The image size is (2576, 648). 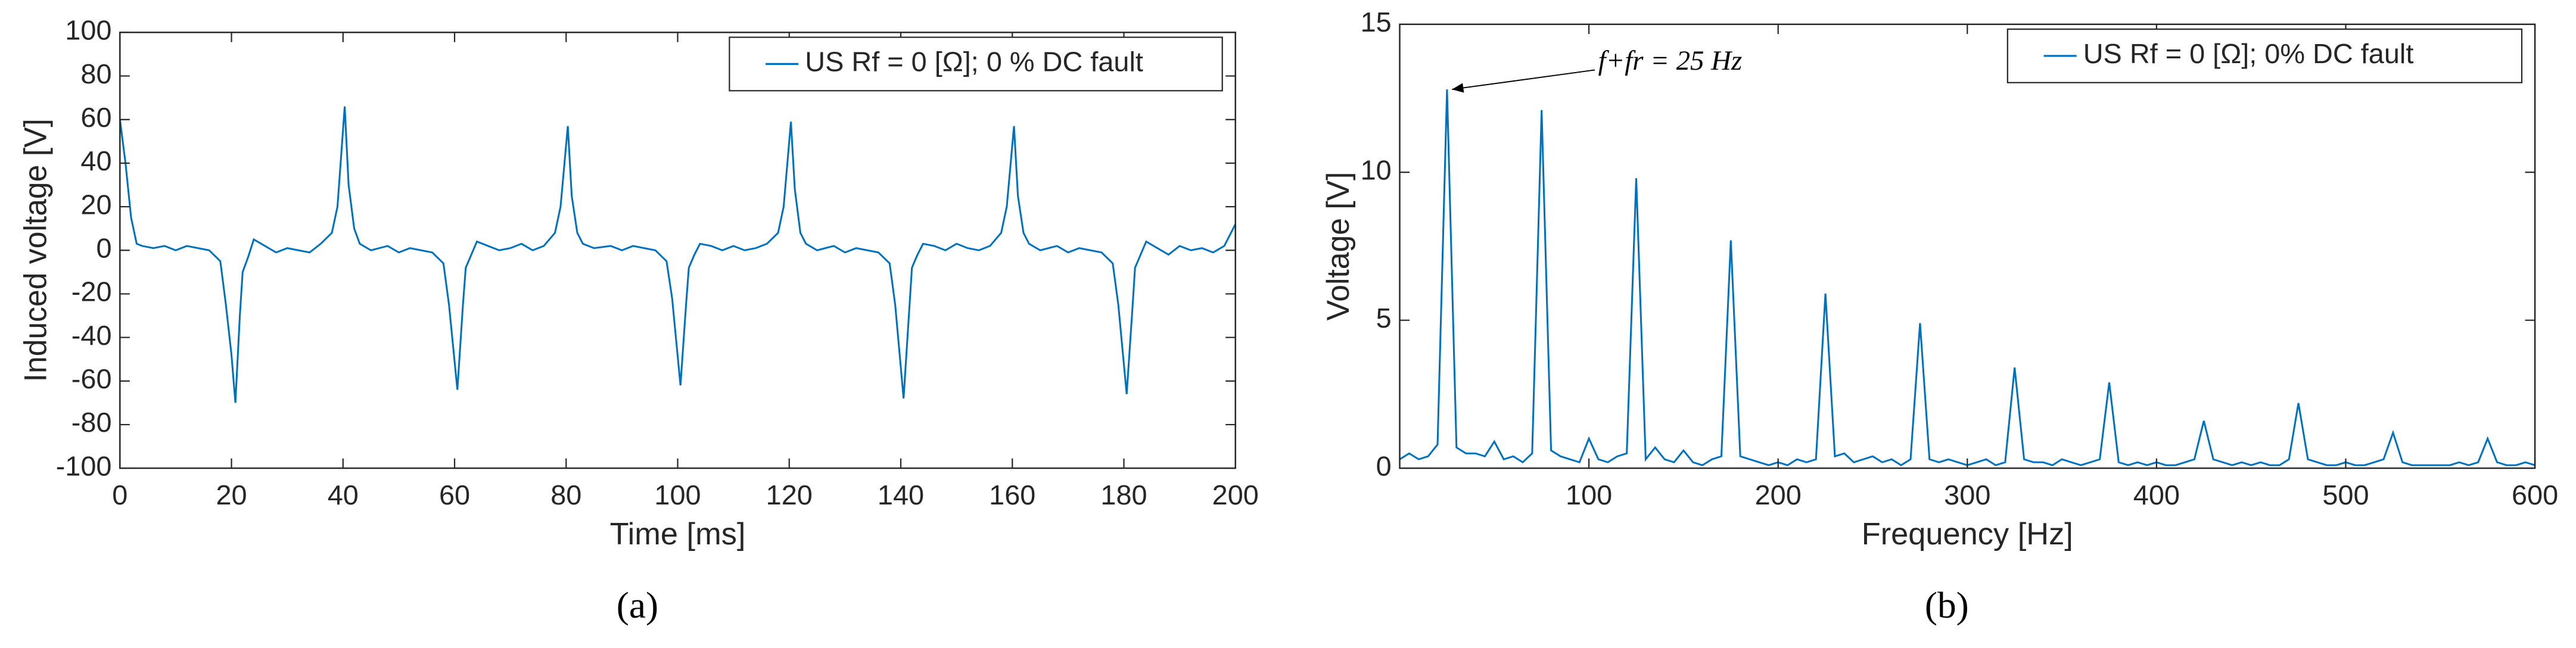 What do you see at coordinates (95, 204) in the screenshot?
I see `y-tick-label: 20` at bounding box center [95, 204].